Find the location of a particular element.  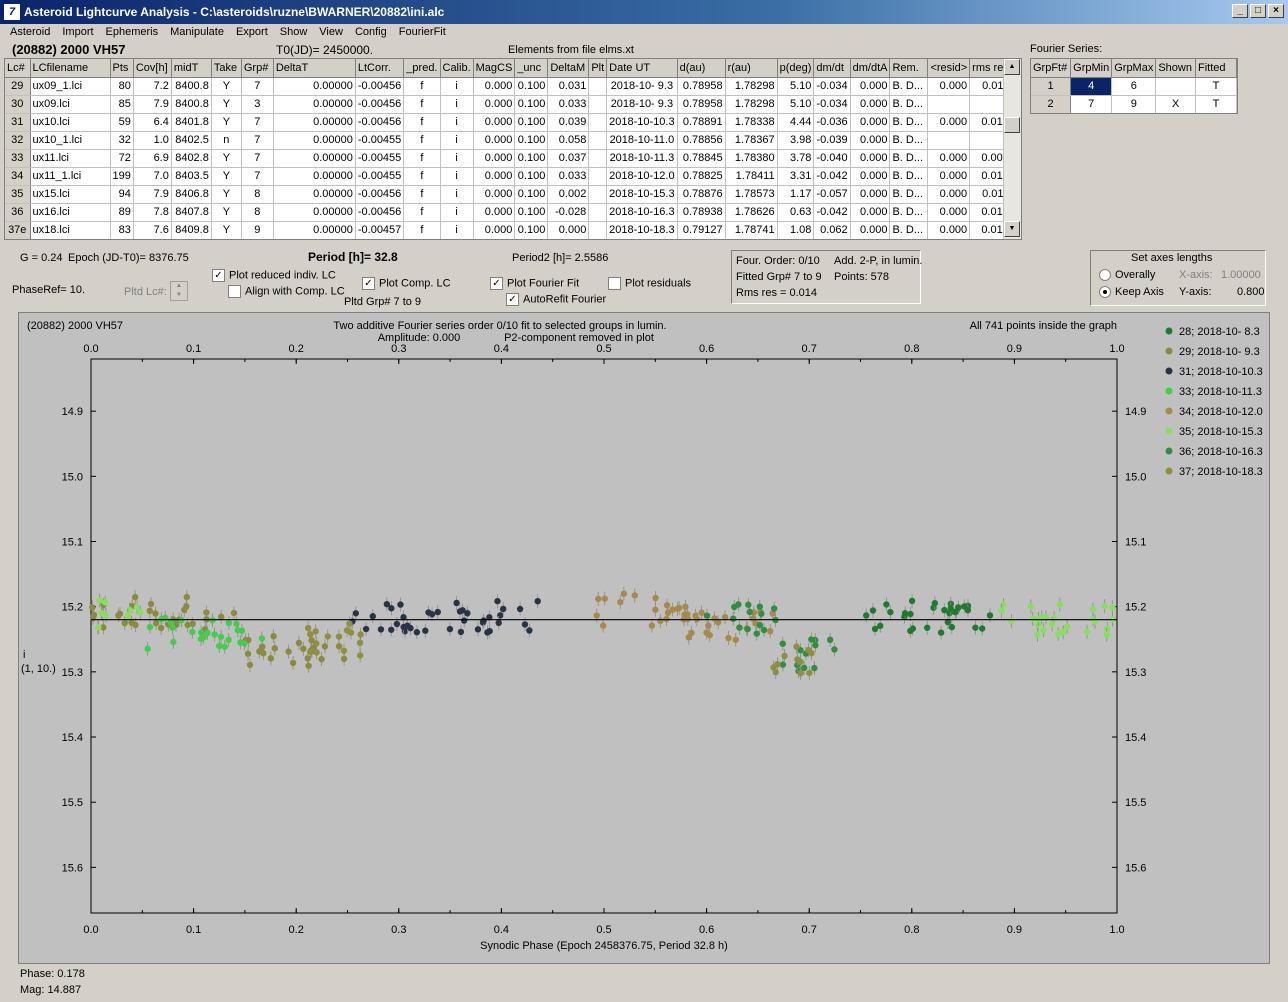

menu-fourierfit: FourierFit is located at coordinates (422, 32).